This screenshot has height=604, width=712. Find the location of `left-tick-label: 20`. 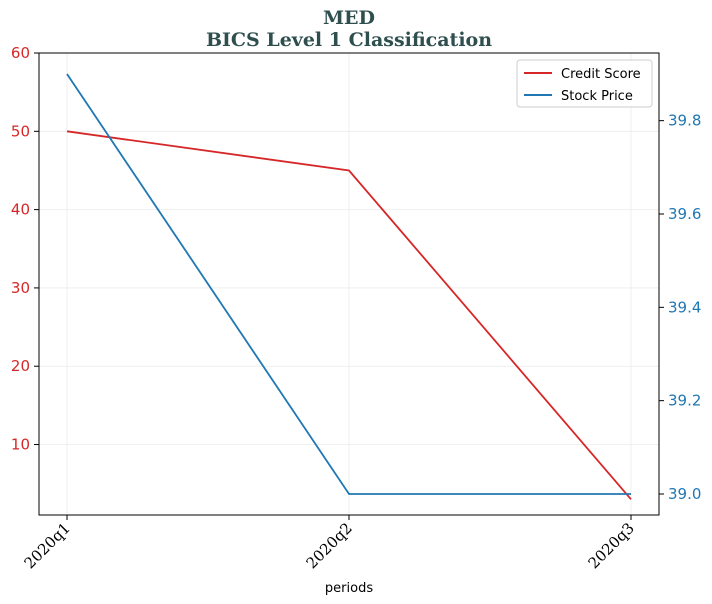

left-tick-label: 20 is located at coordinates (20, 366).